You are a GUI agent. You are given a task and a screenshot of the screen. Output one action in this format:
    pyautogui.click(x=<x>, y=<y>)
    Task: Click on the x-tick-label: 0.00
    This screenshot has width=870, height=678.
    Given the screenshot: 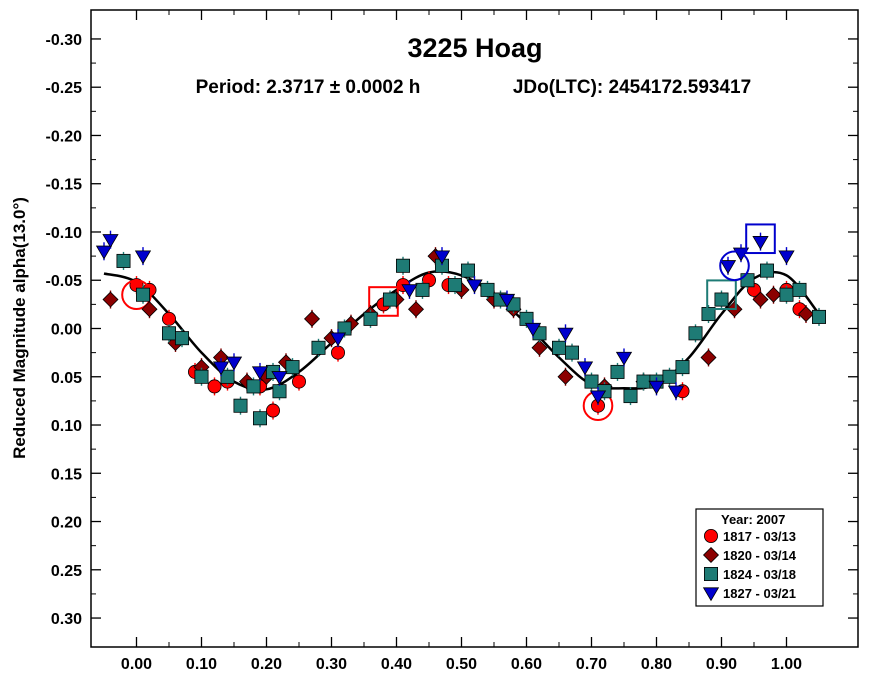 What is the action you would take?
    pyautogui.click(x=136, y=664)
    